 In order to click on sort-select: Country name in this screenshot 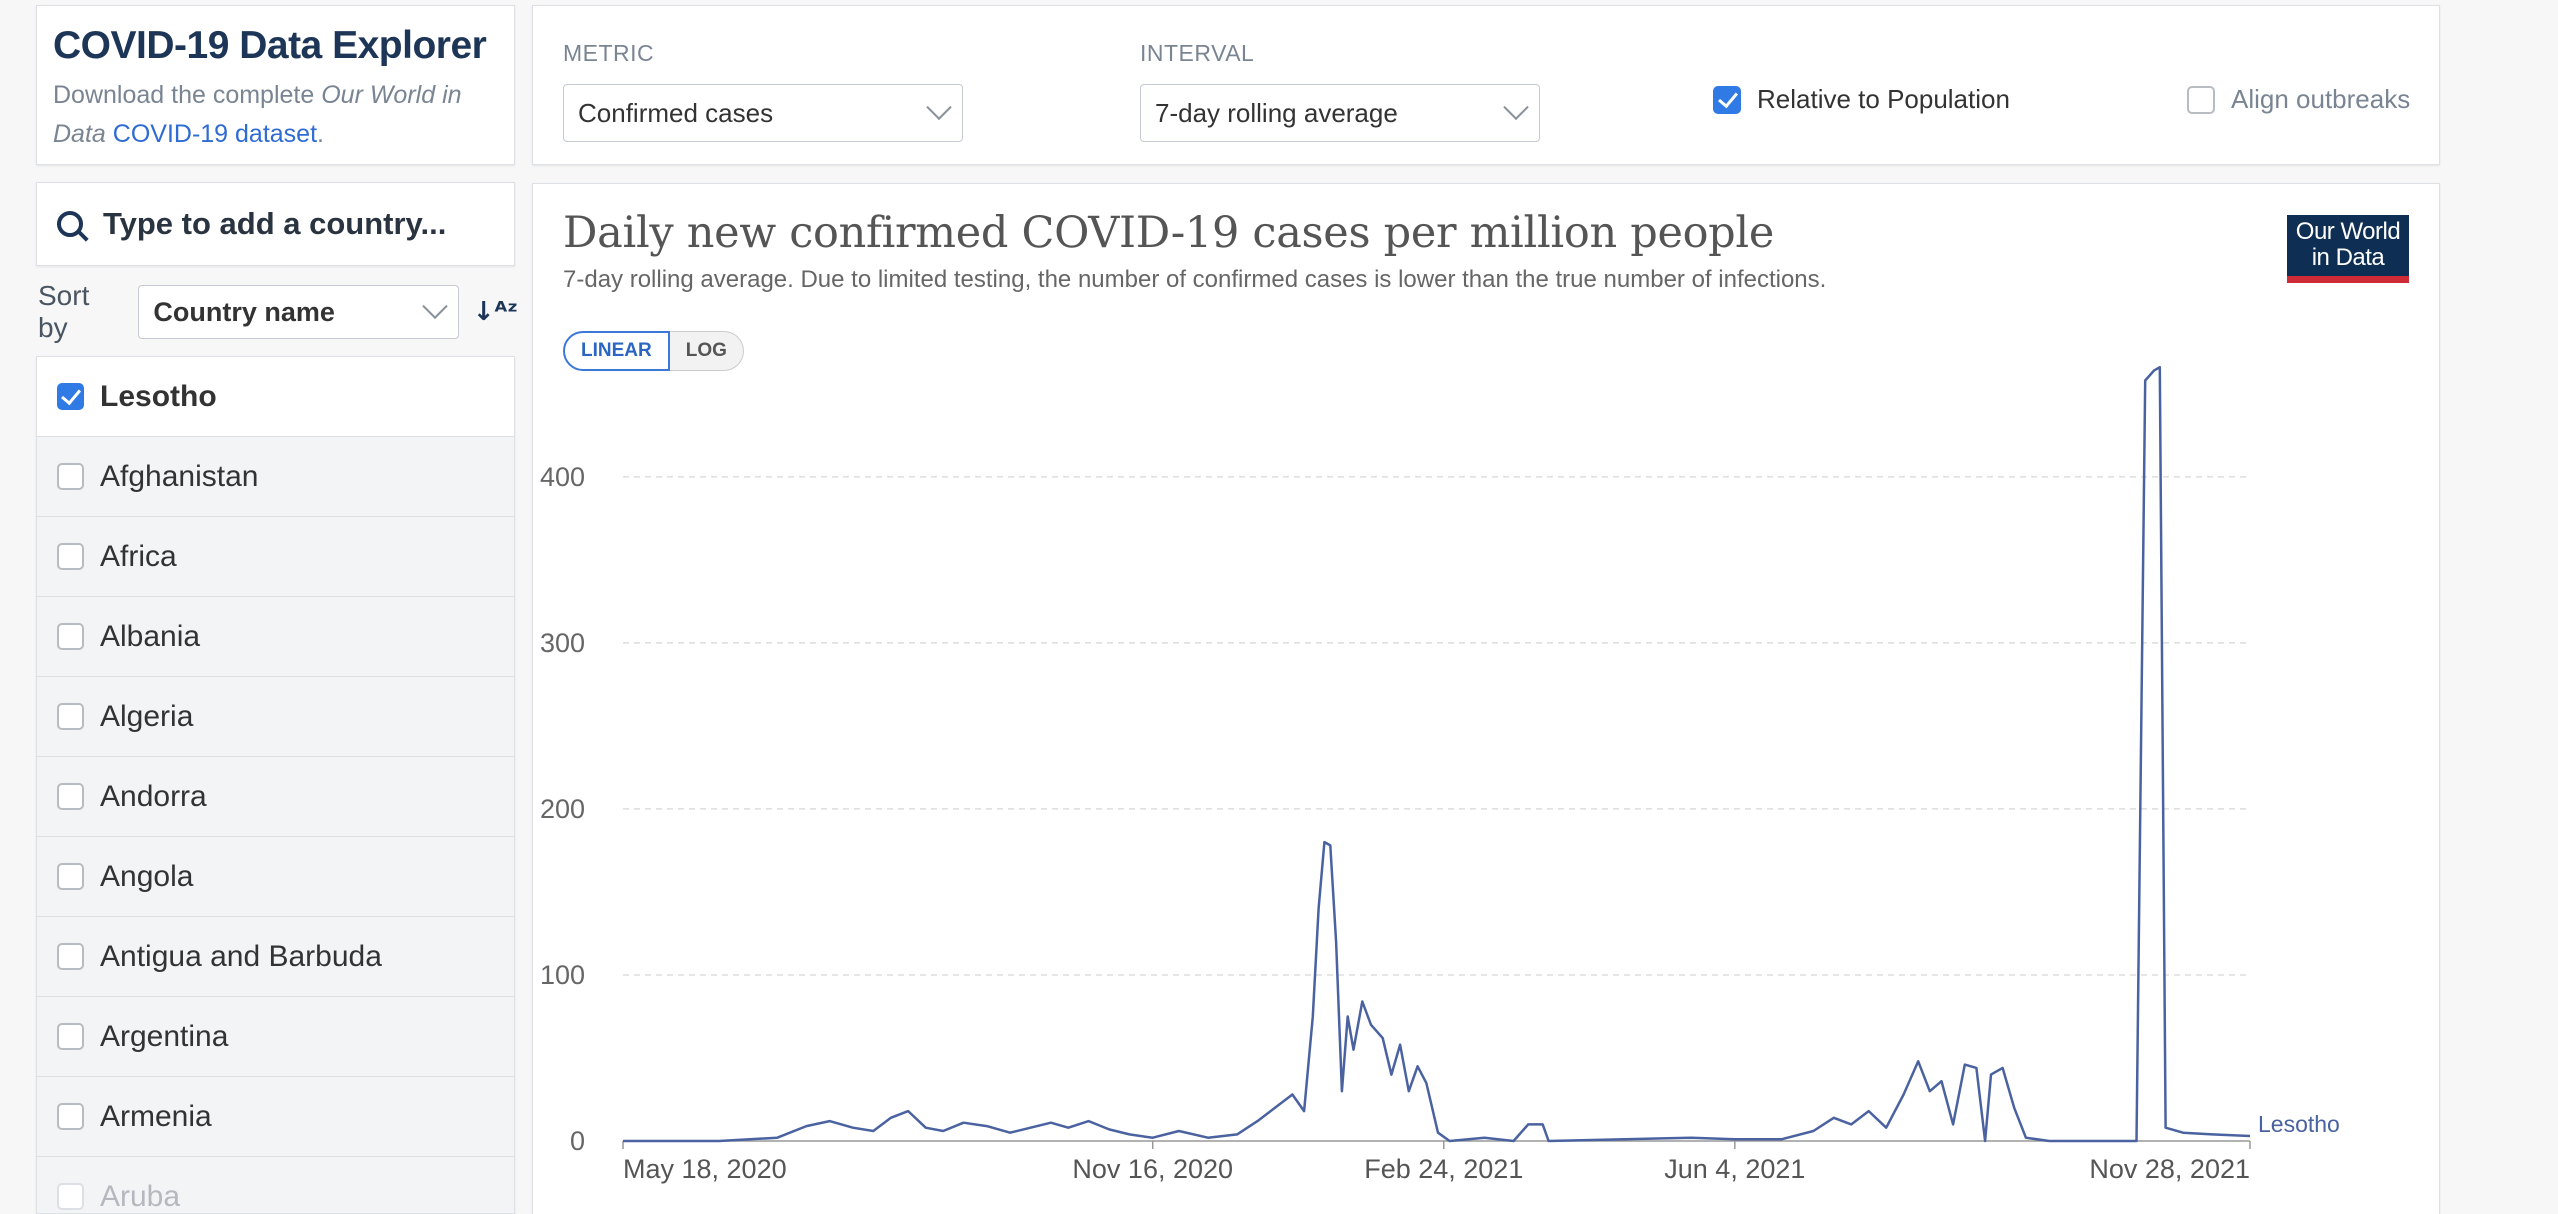, I will do `click(298, 312)`.